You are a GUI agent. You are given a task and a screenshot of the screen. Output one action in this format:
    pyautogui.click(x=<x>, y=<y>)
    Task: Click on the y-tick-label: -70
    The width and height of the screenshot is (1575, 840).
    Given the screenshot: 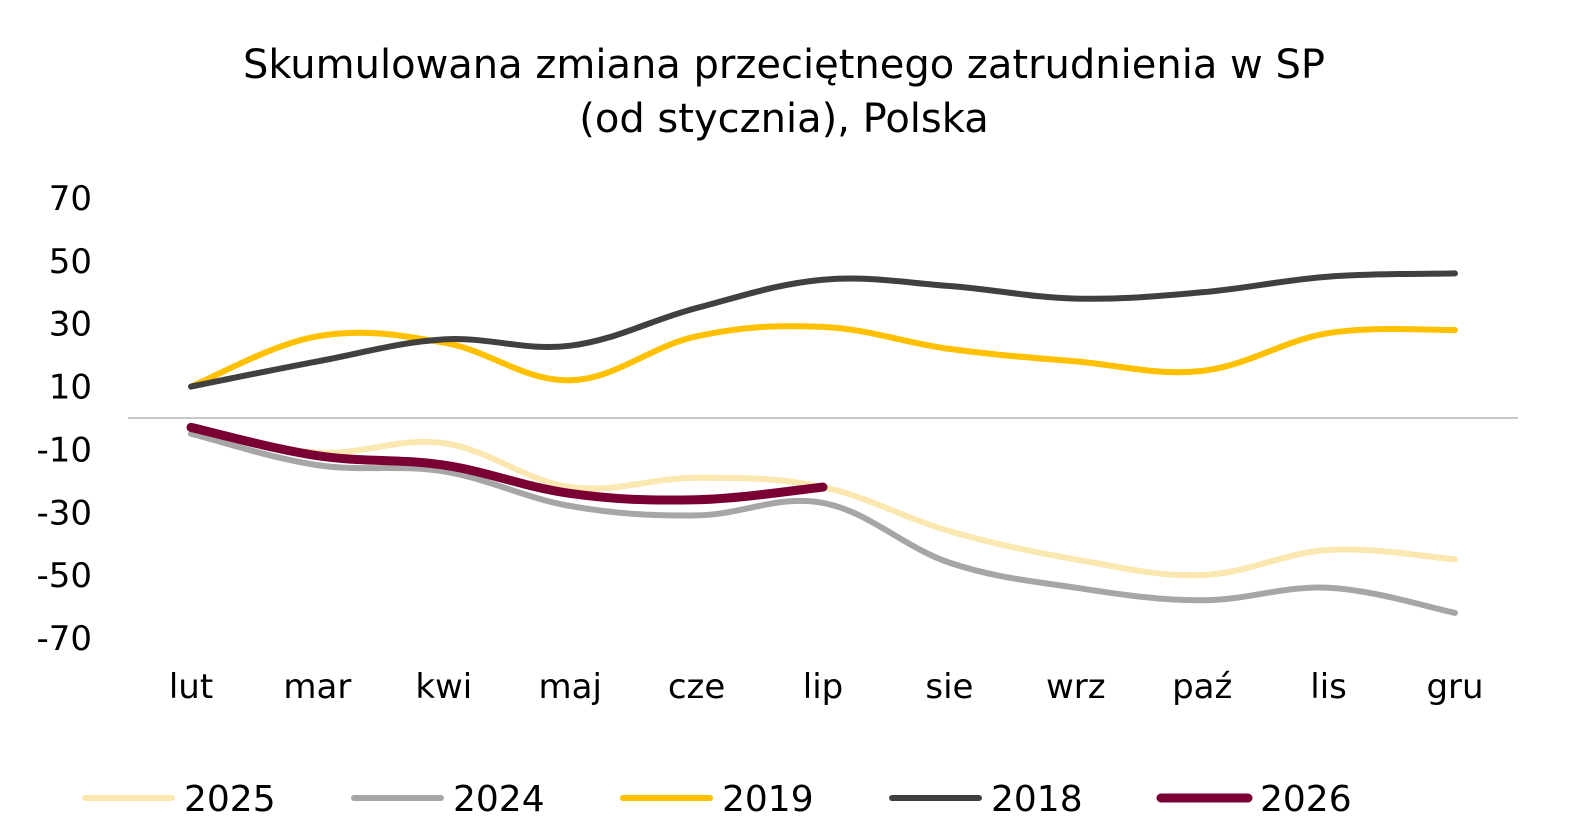 What is the action you would take?
    pyautogui.click(x=64, y=639)
    